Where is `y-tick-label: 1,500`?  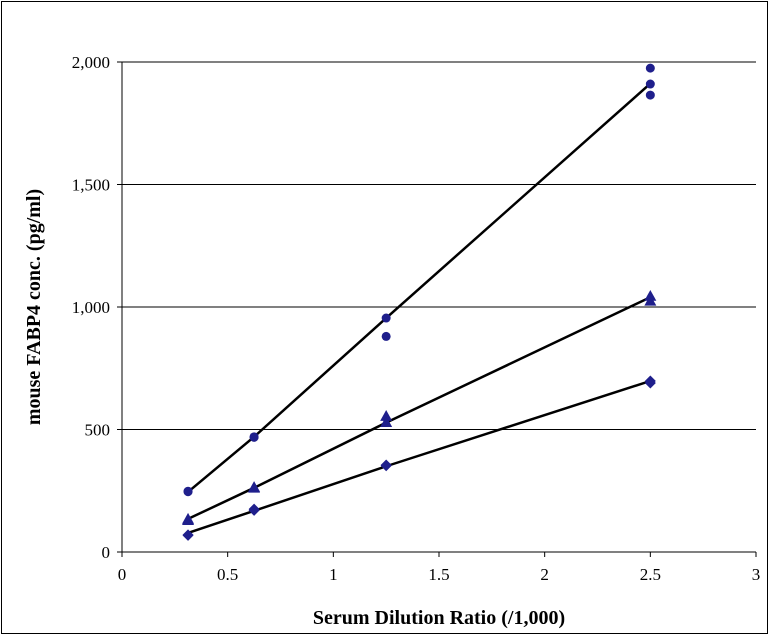
y-tick-label: 1,500 is located at coordinates (91, 185).